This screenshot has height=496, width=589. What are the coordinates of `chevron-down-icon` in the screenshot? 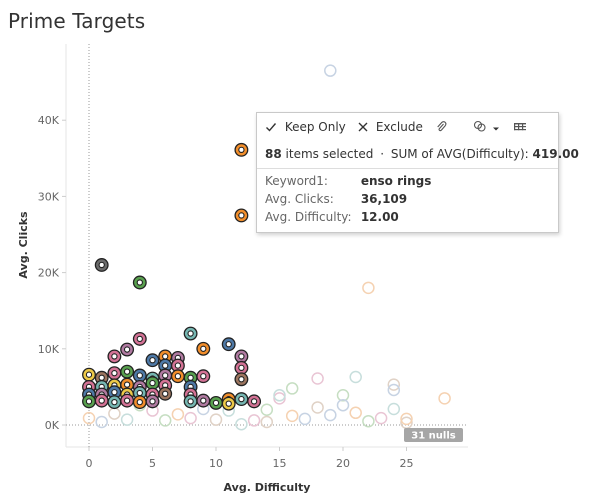 It's located at (496, 129).